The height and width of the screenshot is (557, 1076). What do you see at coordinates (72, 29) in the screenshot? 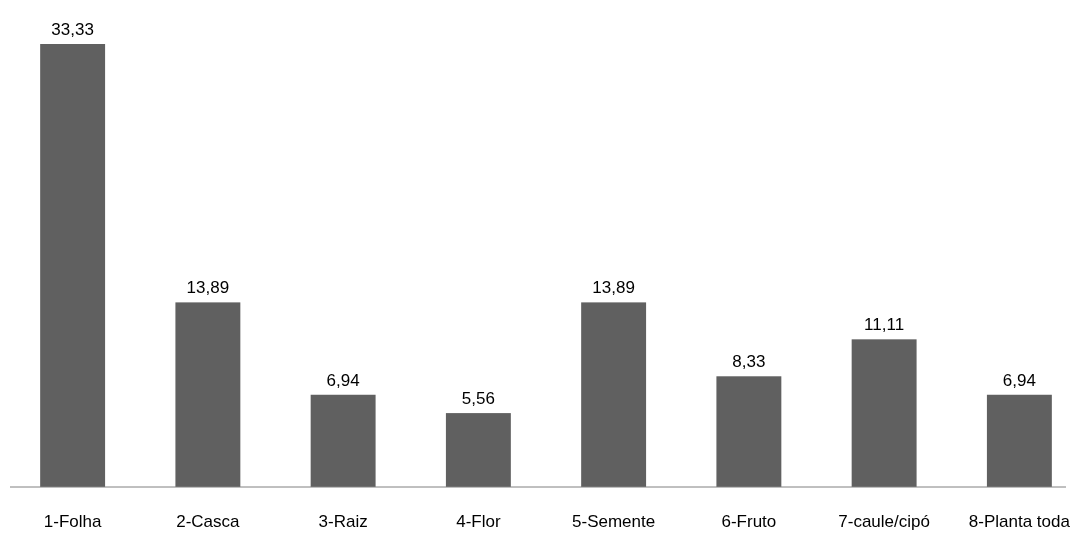
I see `data-label: 33,33` at bounding box center [72, 29].